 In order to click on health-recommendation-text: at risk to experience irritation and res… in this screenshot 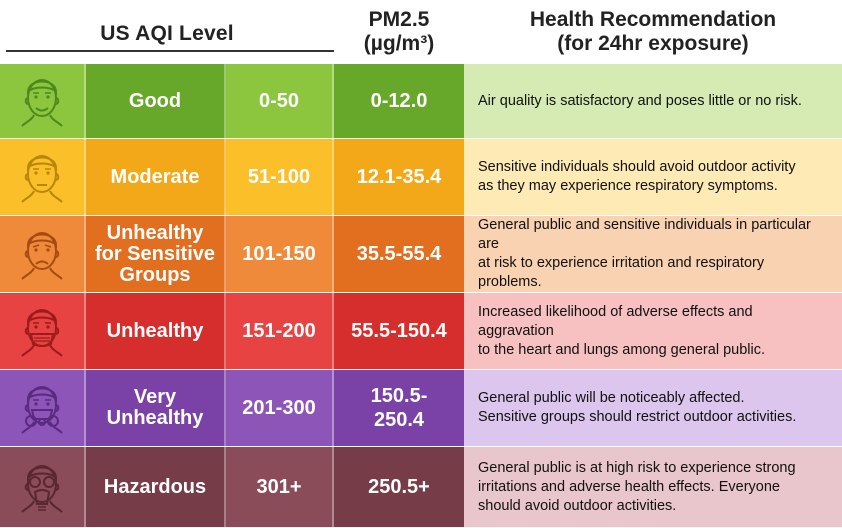, I will do `click(621, 272)`.